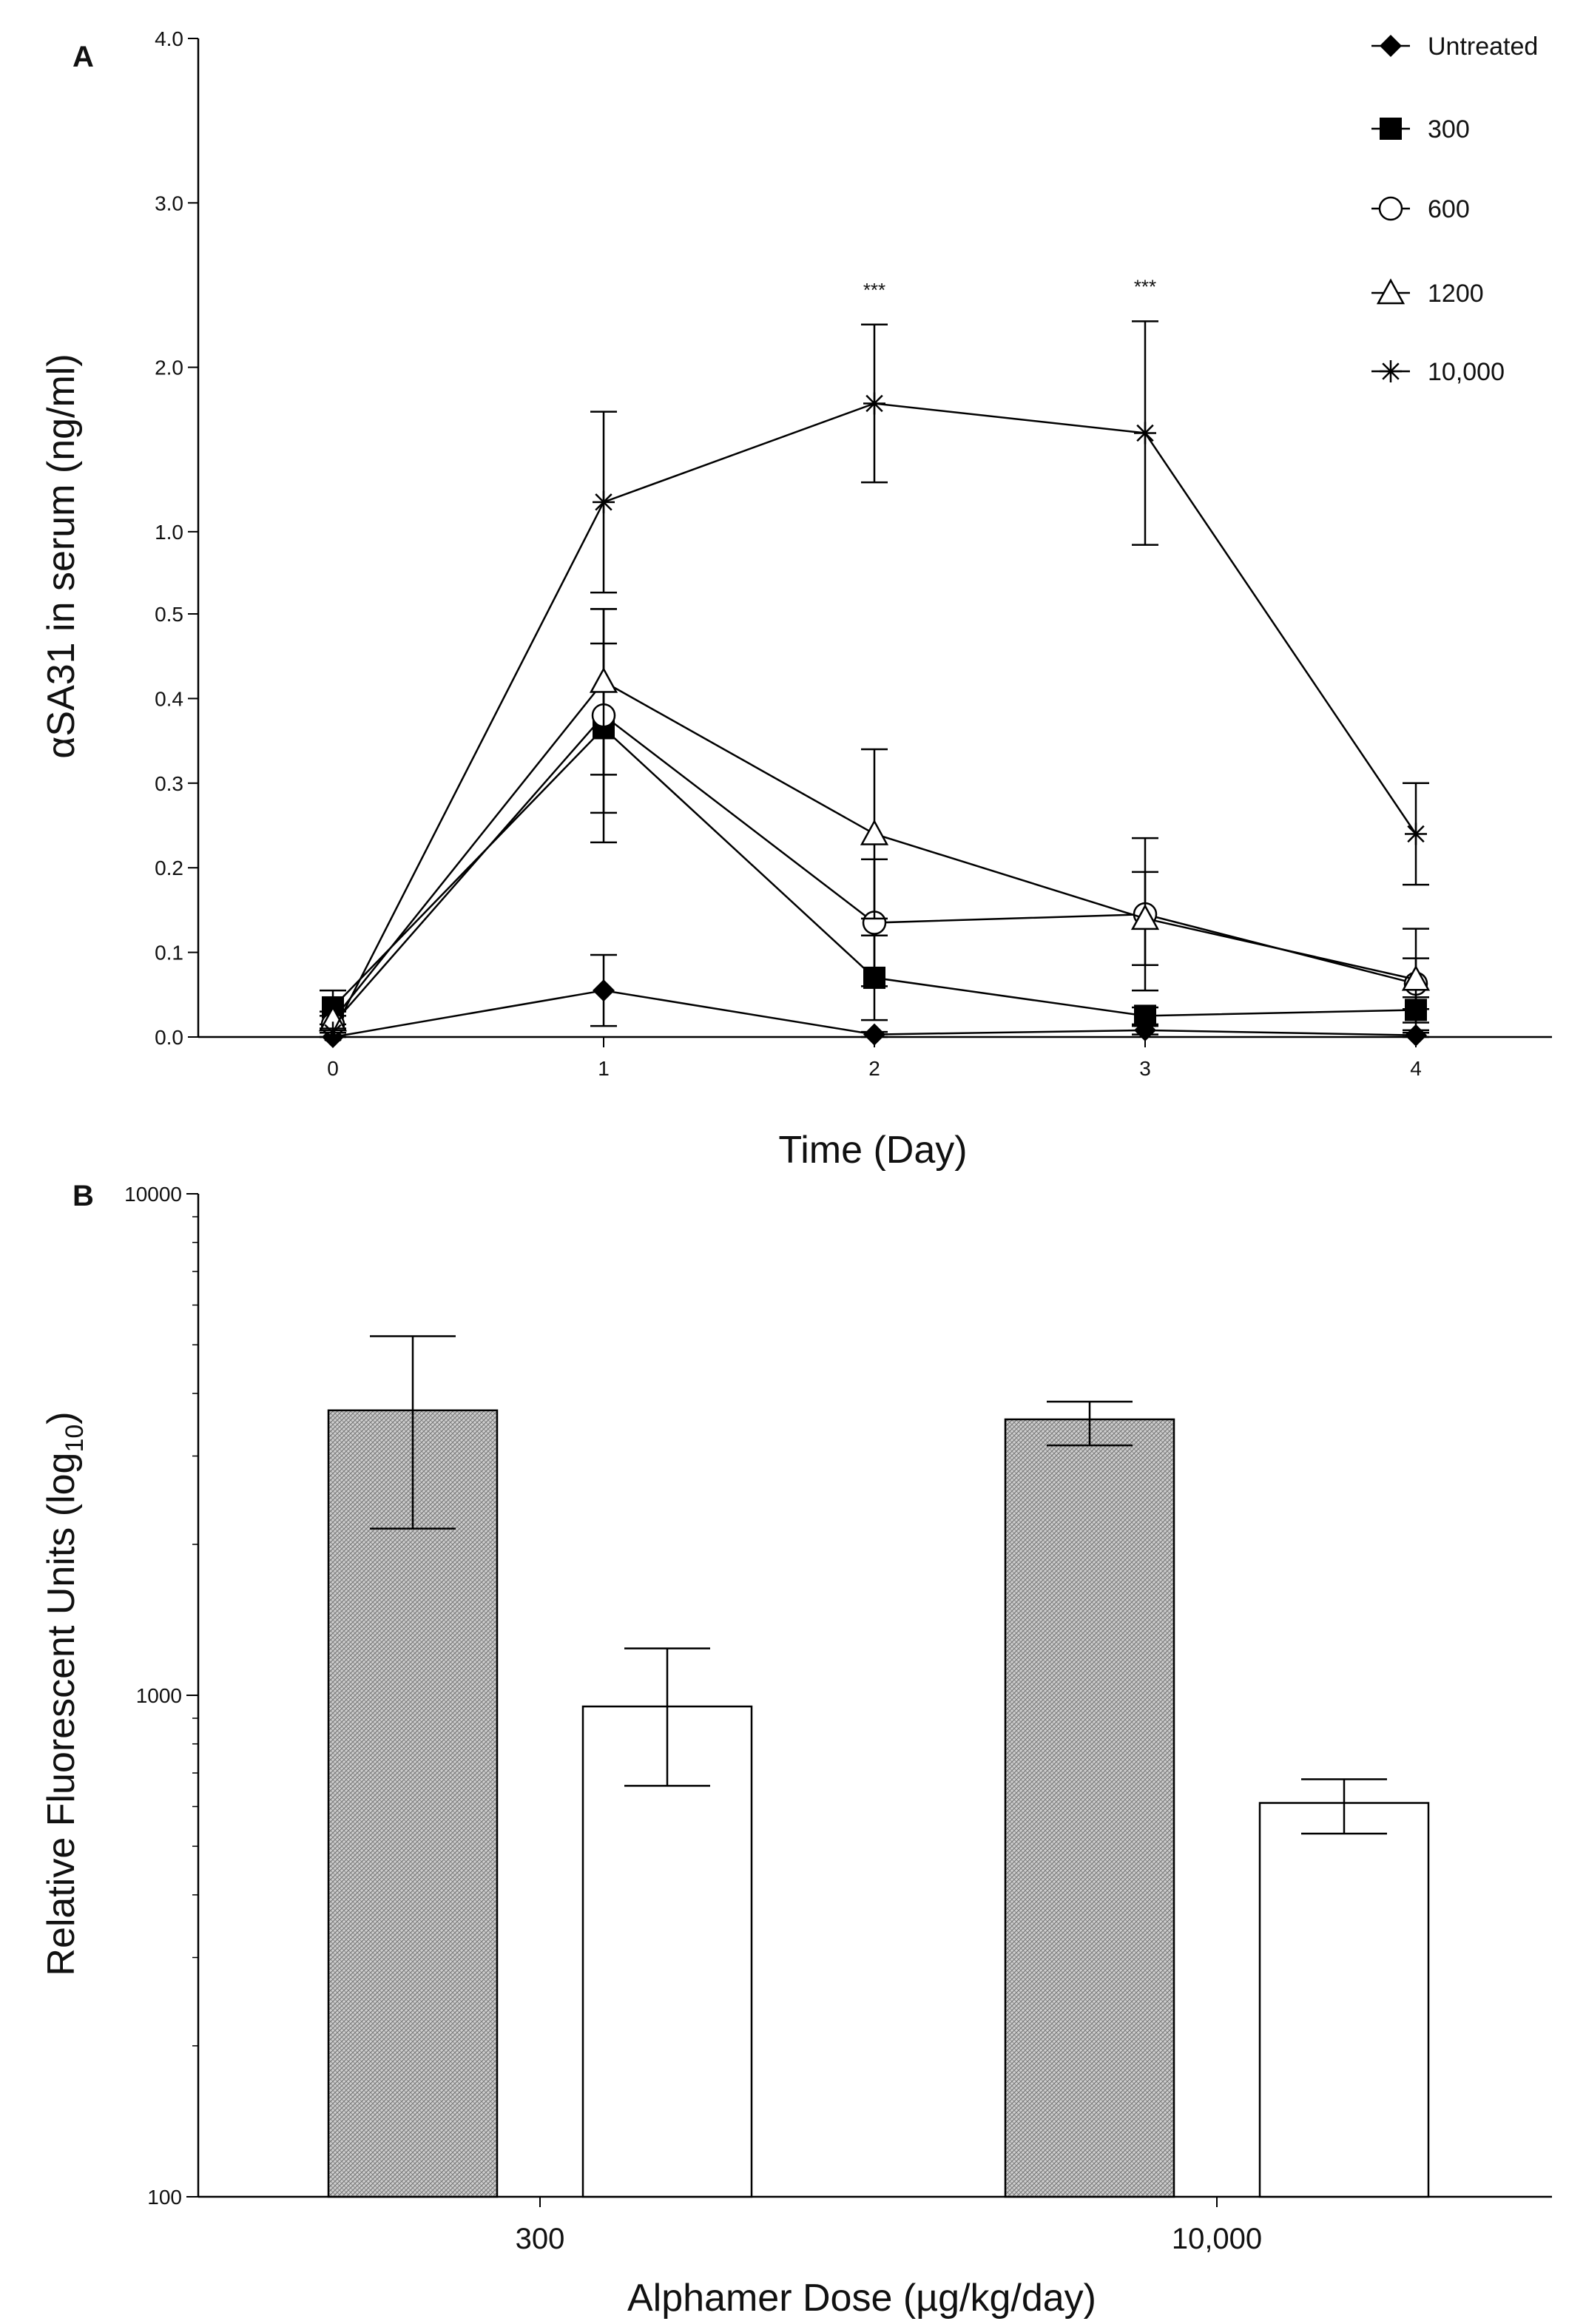  What do you see at coordinates (1391, 46) in the screenshot?
I see `legend-marker-untreated` at bounding box center [1391, 46].